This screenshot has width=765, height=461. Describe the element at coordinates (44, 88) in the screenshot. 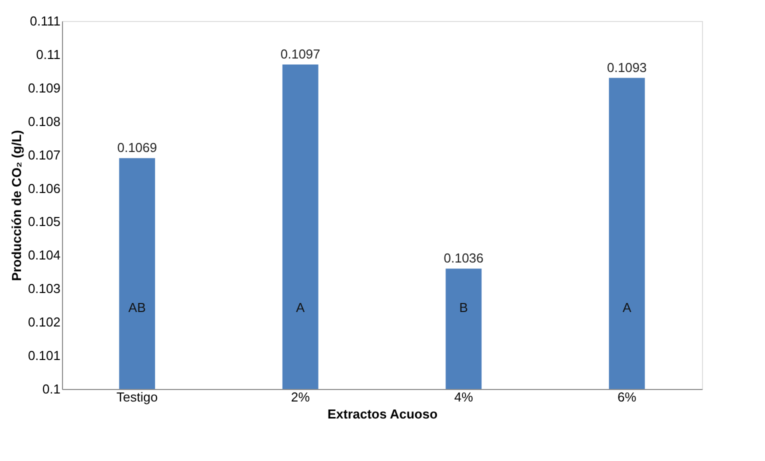

I see `y-tick-label: 0.109` at that location.